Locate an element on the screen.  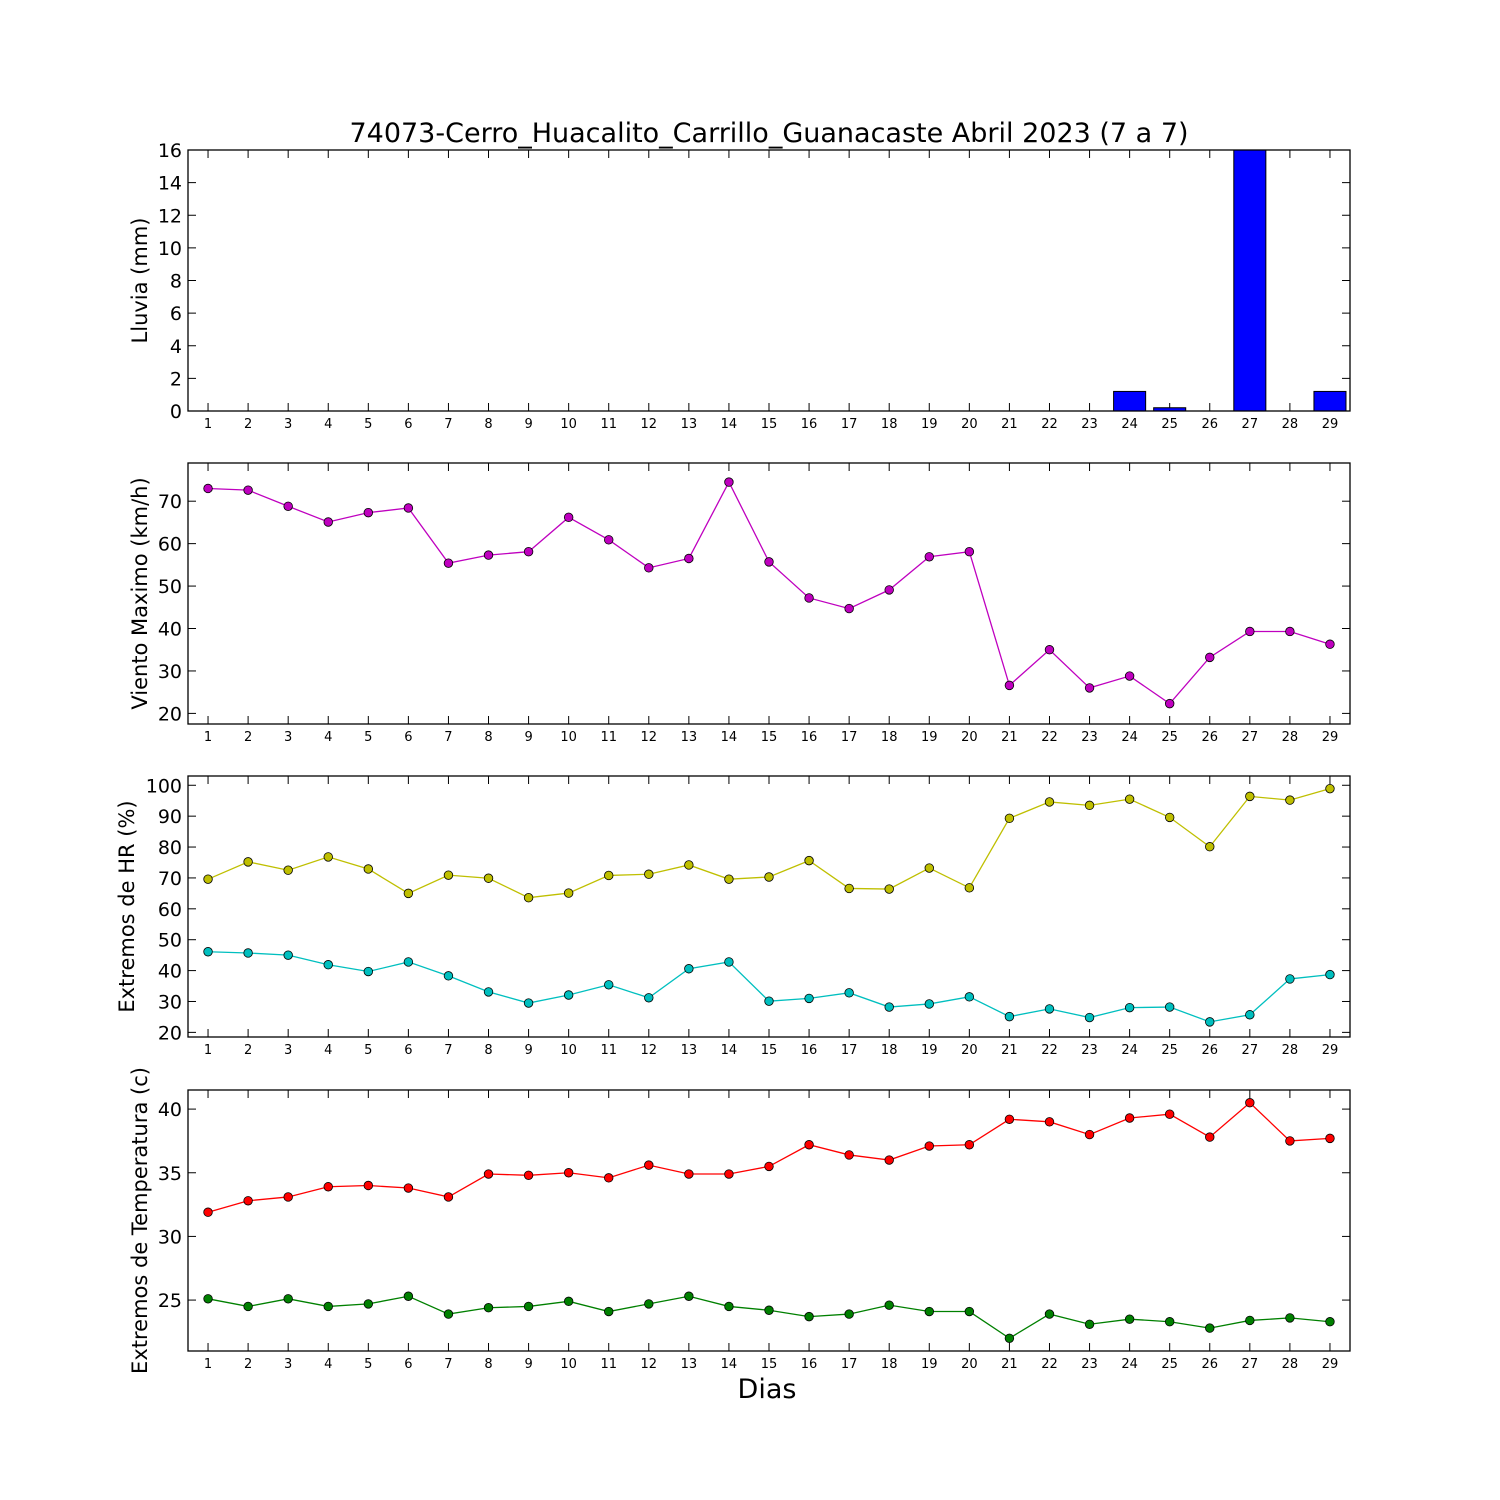
y-tick-label: 40 is located at coordinates (170, 1110).